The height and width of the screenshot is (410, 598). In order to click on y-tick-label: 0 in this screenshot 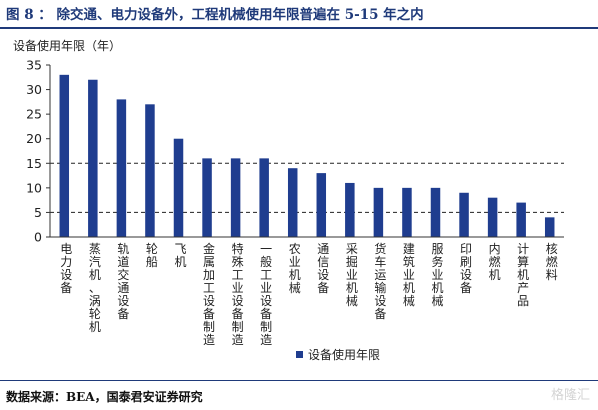, I will do `click(38, 237)`.